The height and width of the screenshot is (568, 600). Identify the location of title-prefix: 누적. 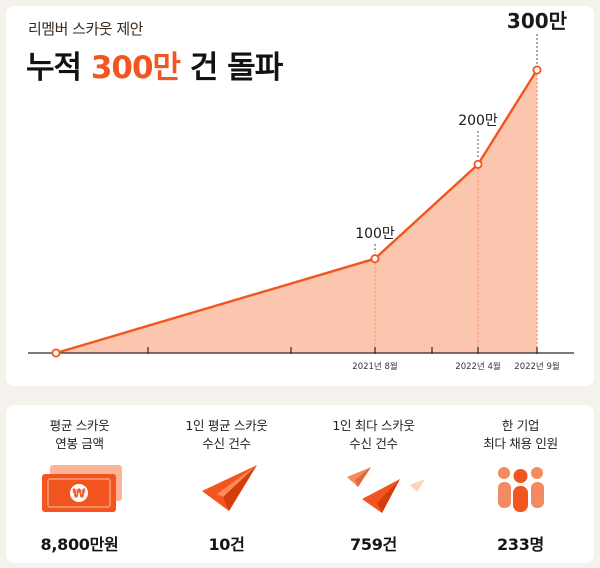
(58, 68).